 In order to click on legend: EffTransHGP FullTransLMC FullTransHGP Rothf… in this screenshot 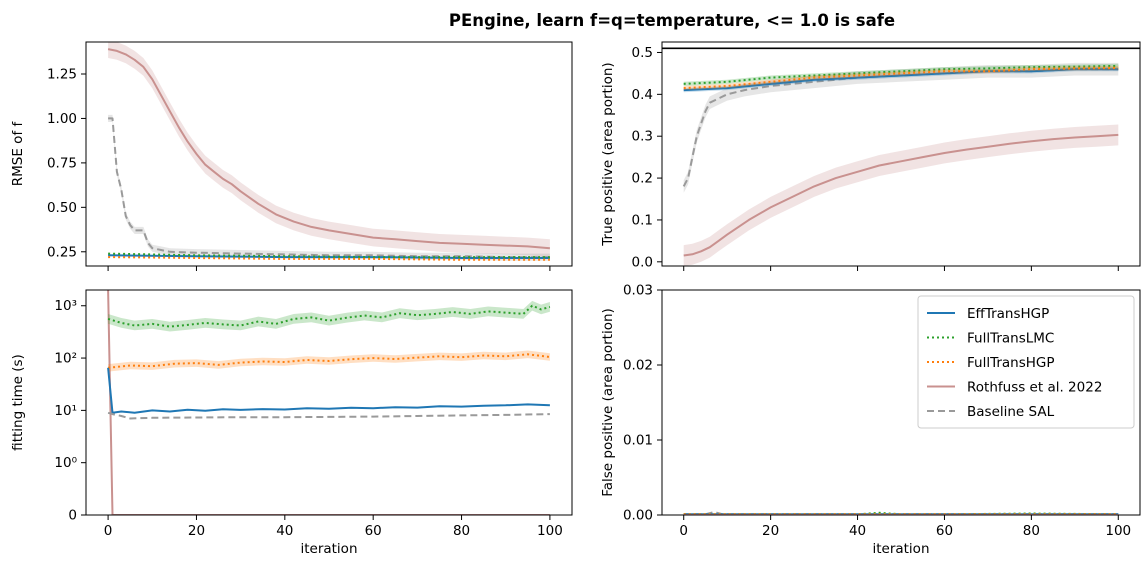, I will do `click(1026, 362)`.